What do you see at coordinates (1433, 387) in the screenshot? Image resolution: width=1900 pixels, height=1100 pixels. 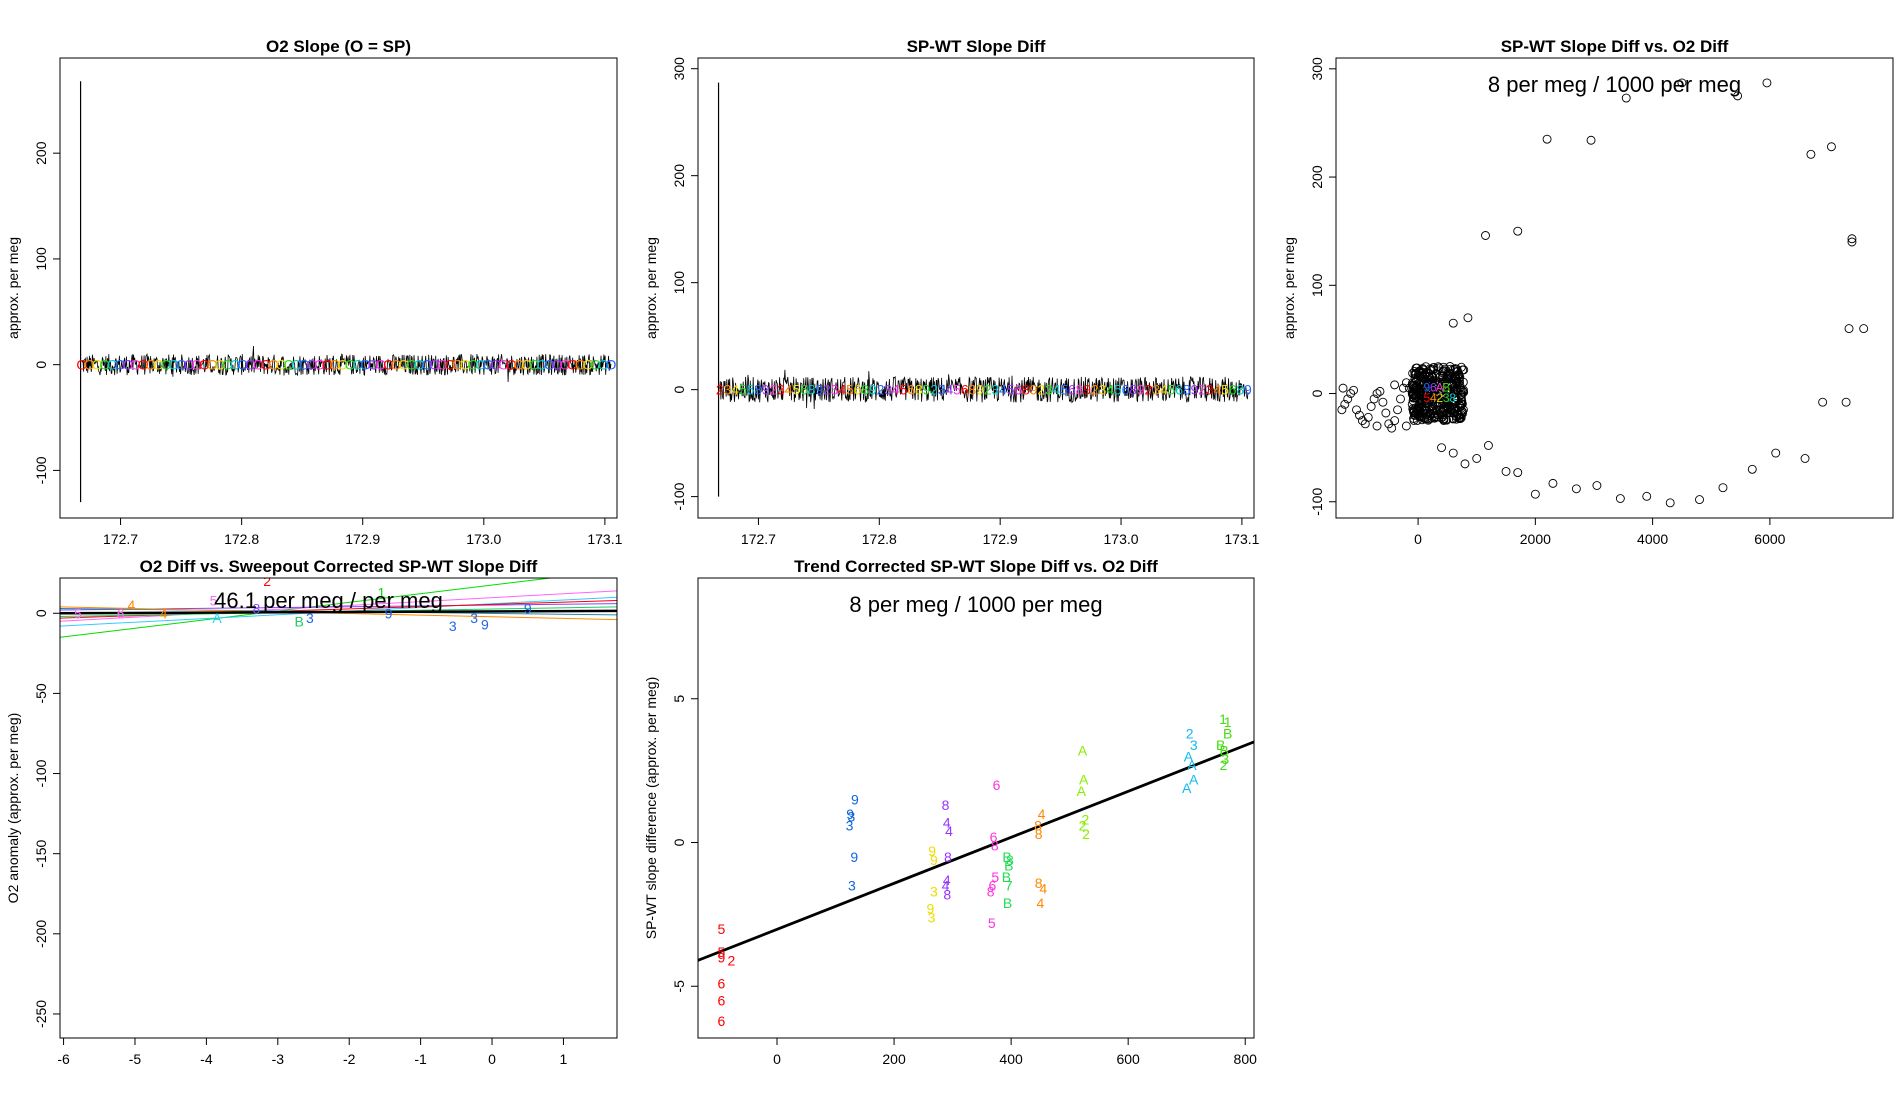 I see `cluster-label: 6` at bounding box center [1433, 387].